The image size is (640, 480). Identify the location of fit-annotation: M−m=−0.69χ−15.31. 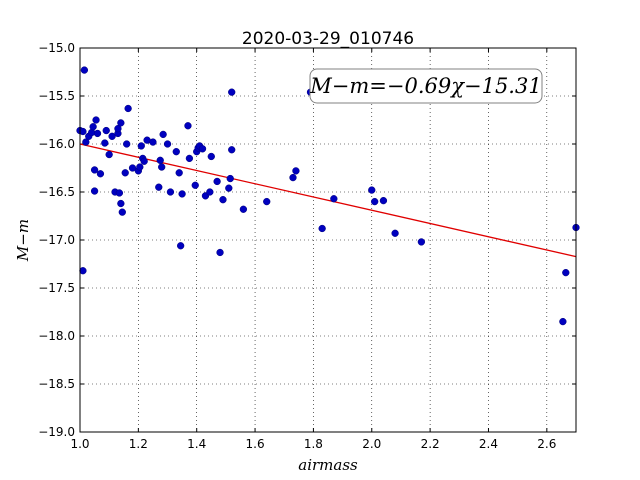
(426, 86).